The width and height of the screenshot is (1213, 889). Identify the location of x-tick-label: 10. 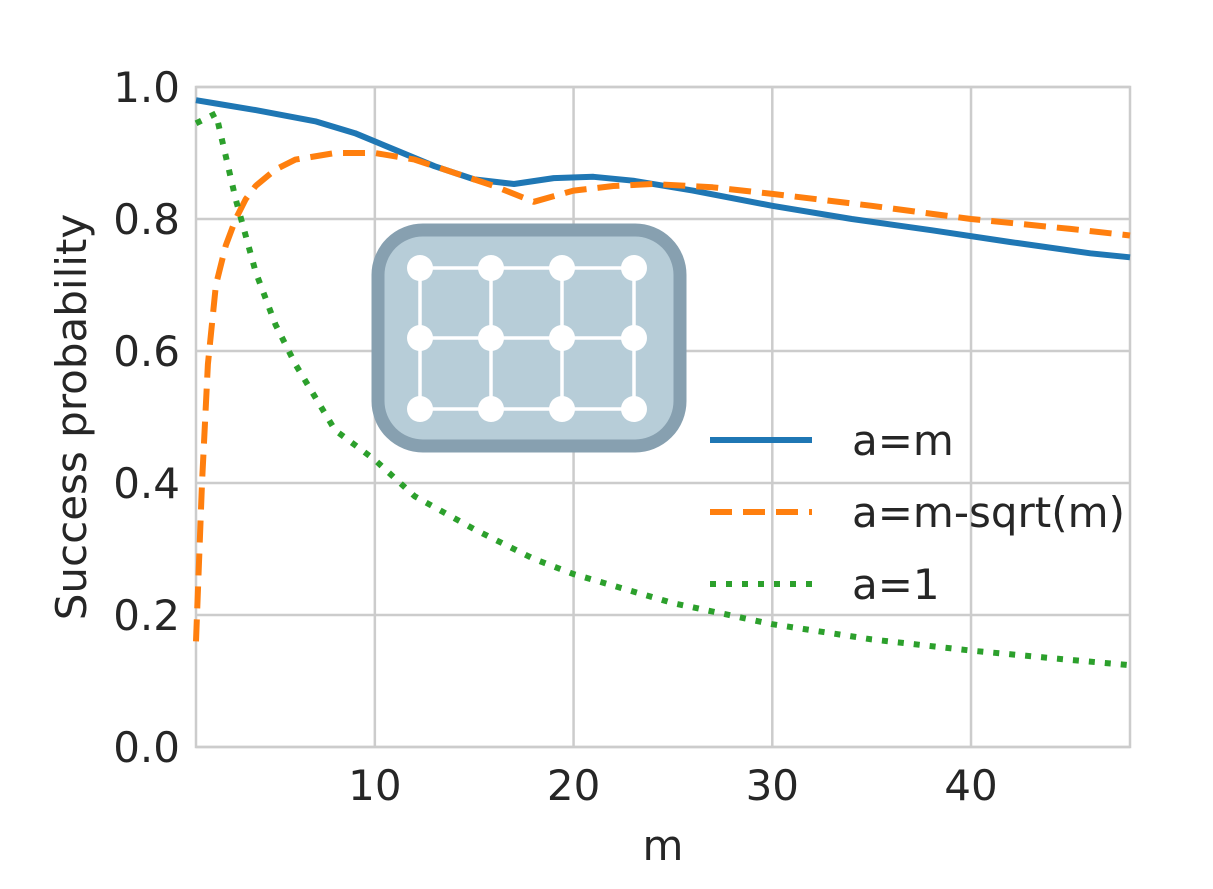
(374, 785).